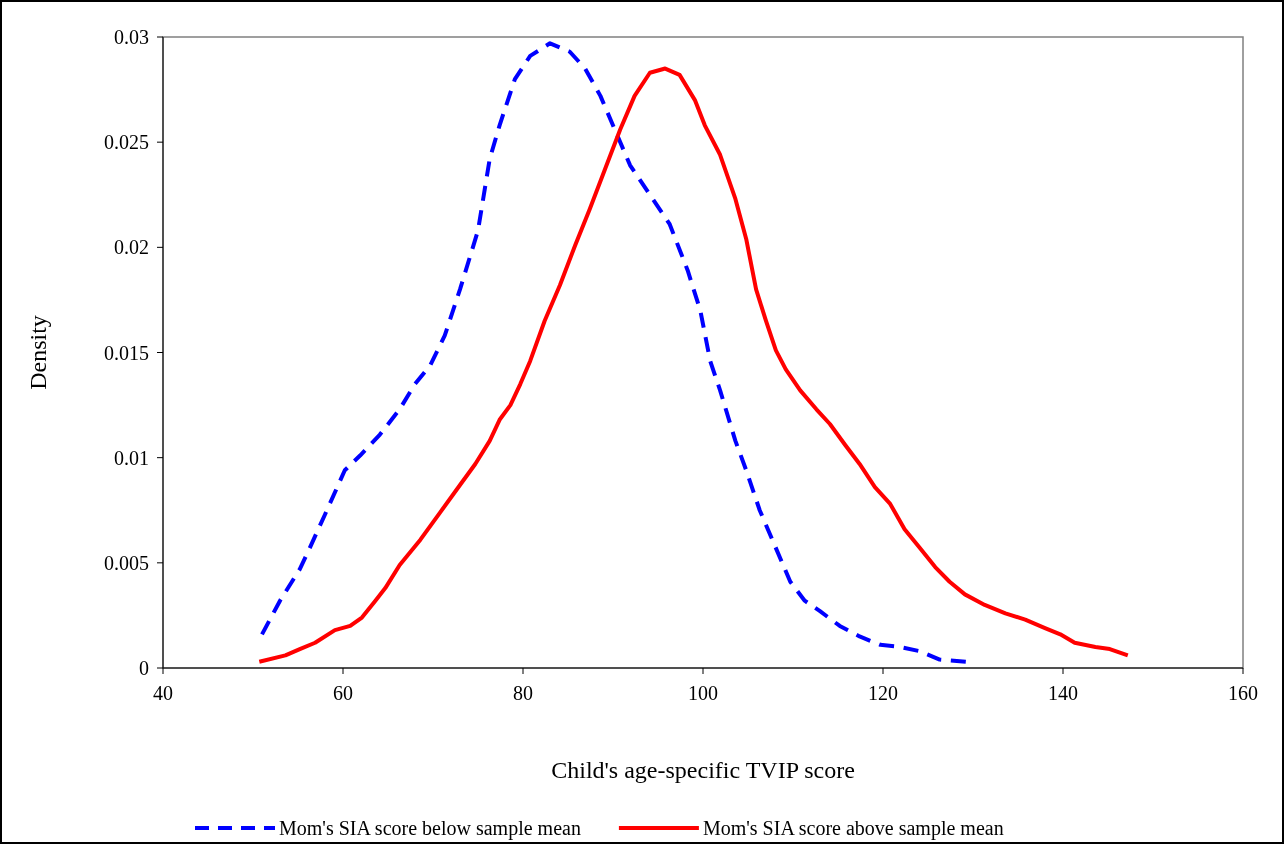 The width and height of the screenshot is (1284, 844). What do you see at coordinates (126, 352) in the screenshot?
I see `y-tick-label: 0.015` at bounding box center [126, 352].